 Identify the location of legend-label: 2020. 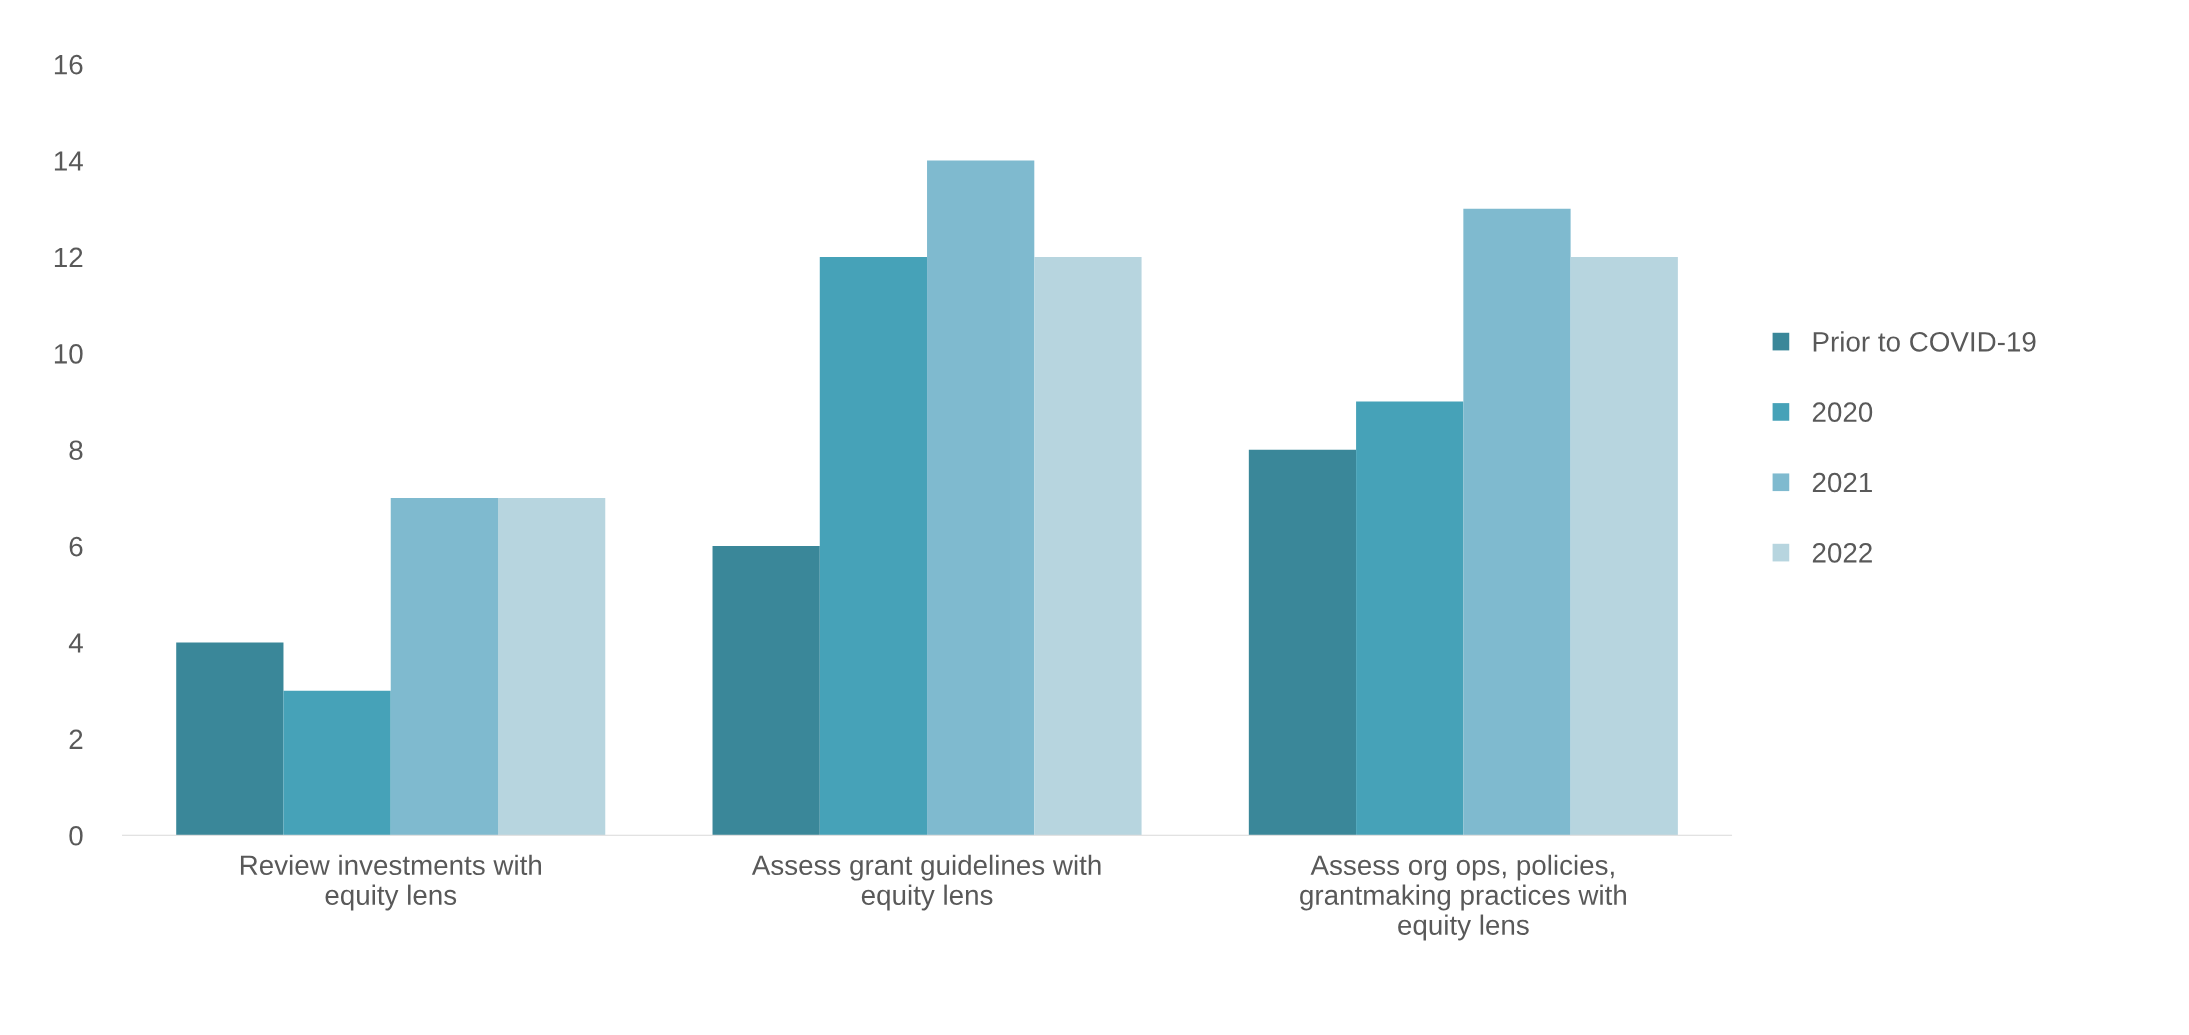
(1842, 412).